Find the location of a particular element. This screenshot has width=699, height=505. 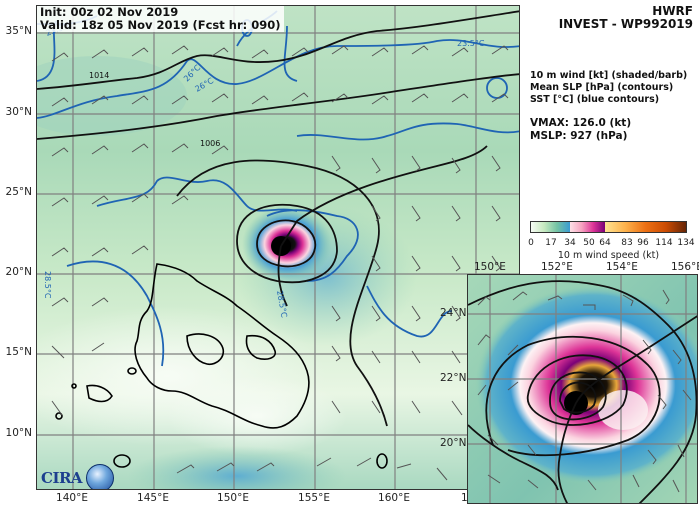

inset-slp-contours is located at coordinates (582, 391).